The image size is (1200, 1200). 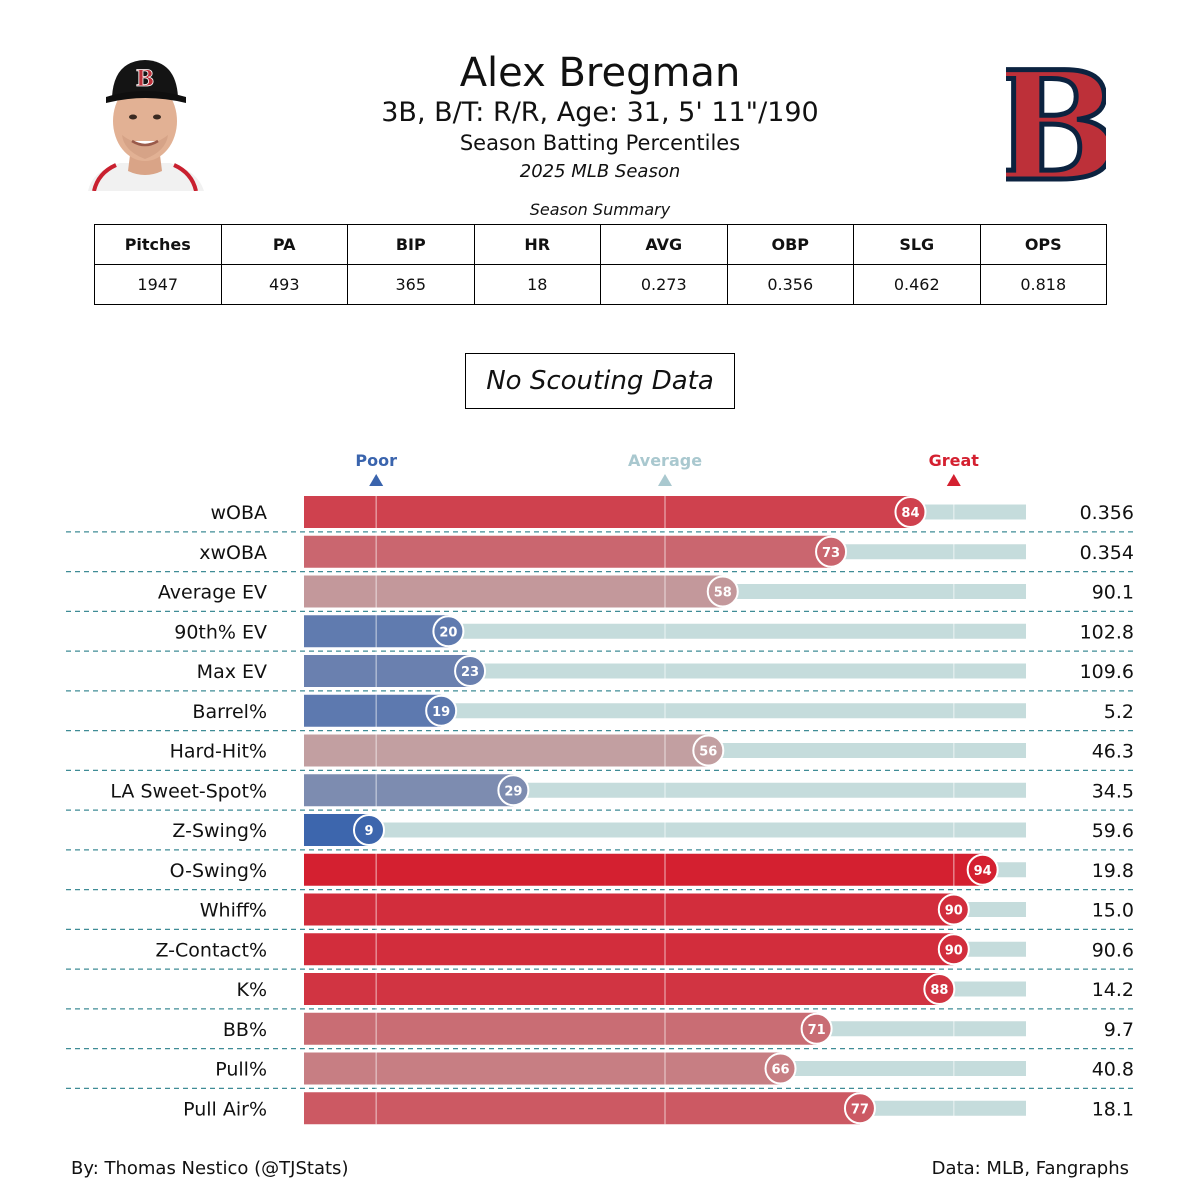 What do you see at coordinates (954, 460) in the screenshot?
I see `legend-great-label: Great` at bounding box center [954, 460].